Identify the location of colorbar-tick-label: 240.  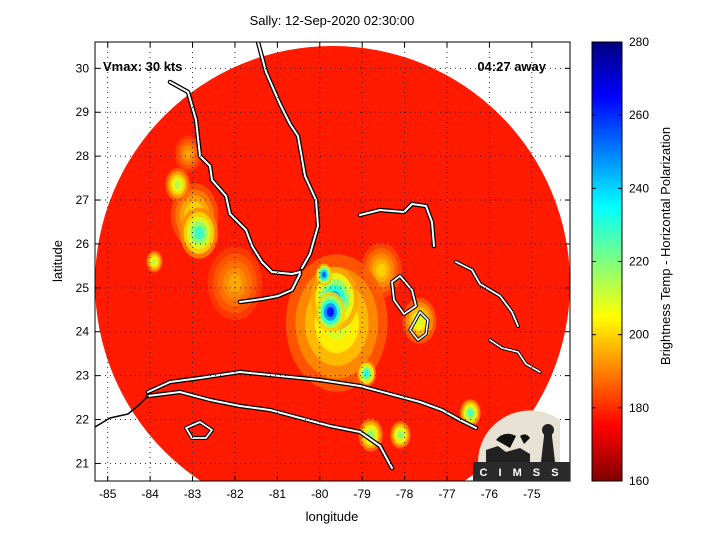
(639, 188).